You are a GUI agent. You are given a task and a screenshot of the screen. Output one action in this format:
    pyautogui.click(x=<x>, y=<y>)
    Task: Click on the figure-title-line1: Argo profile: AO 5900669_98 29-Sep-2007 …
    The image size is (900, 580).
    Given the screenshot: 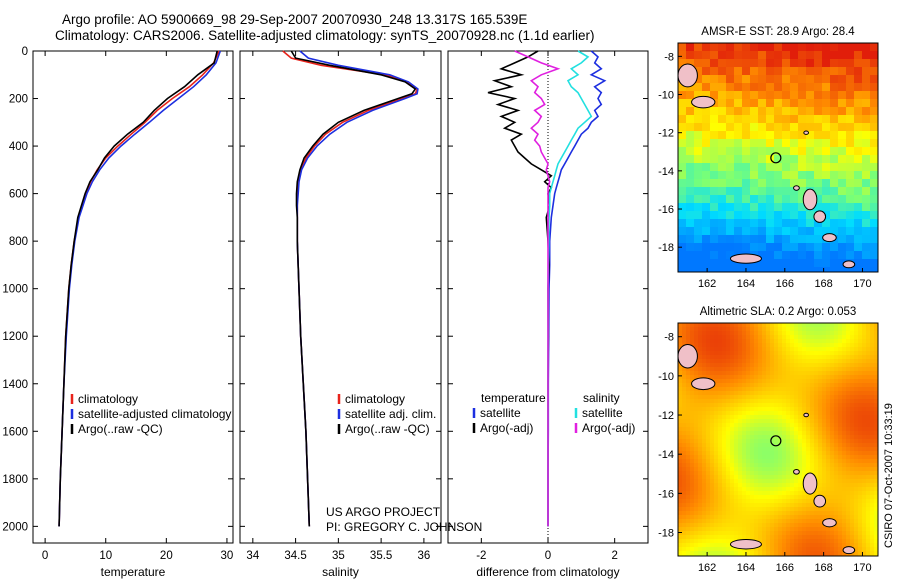 What is the action you would take?
    pyautogui.click(x=295, y=19)
    